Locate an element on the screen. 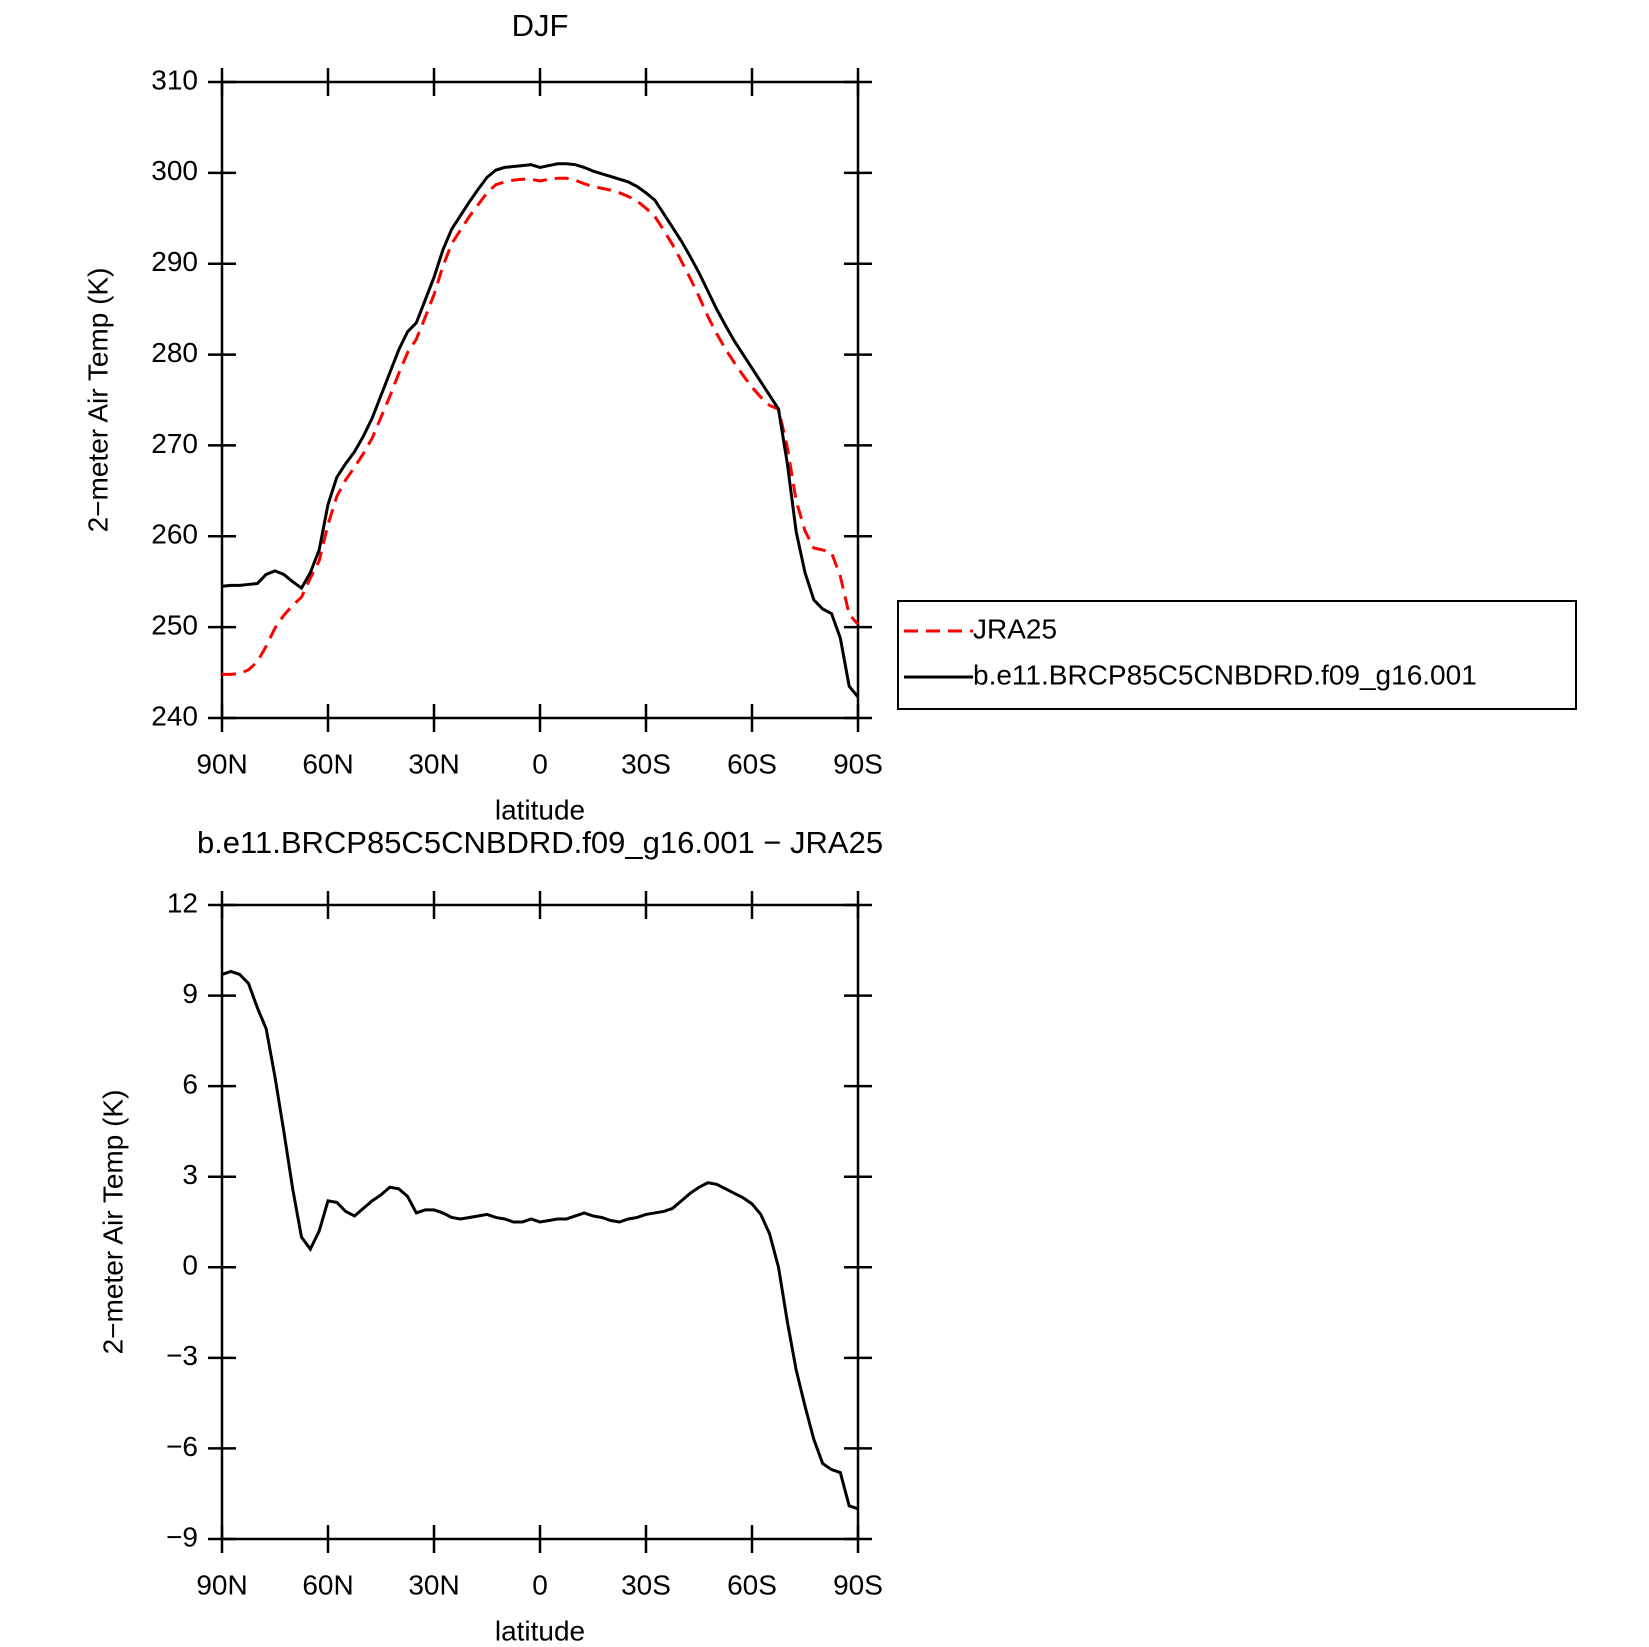  y-tick-label: 6 is located at coordinates (190, 1084).